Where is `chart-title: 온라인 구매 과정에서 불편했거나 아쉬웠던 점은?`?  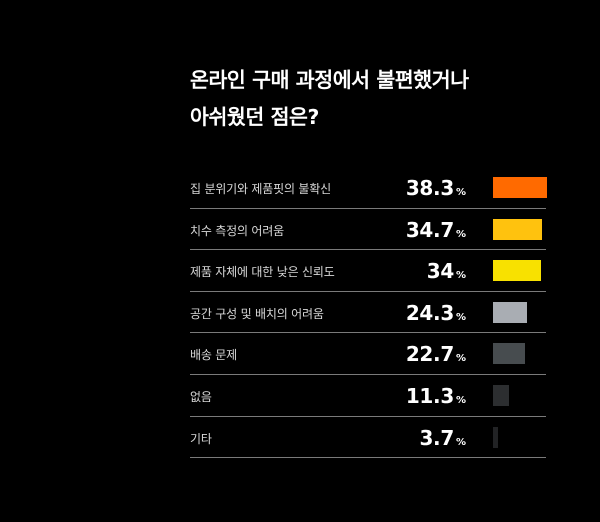
chart-title: 온라인 구매 과정에서 불편했거나 아쉬웠던 점은? is located at coordinates (329, 98).